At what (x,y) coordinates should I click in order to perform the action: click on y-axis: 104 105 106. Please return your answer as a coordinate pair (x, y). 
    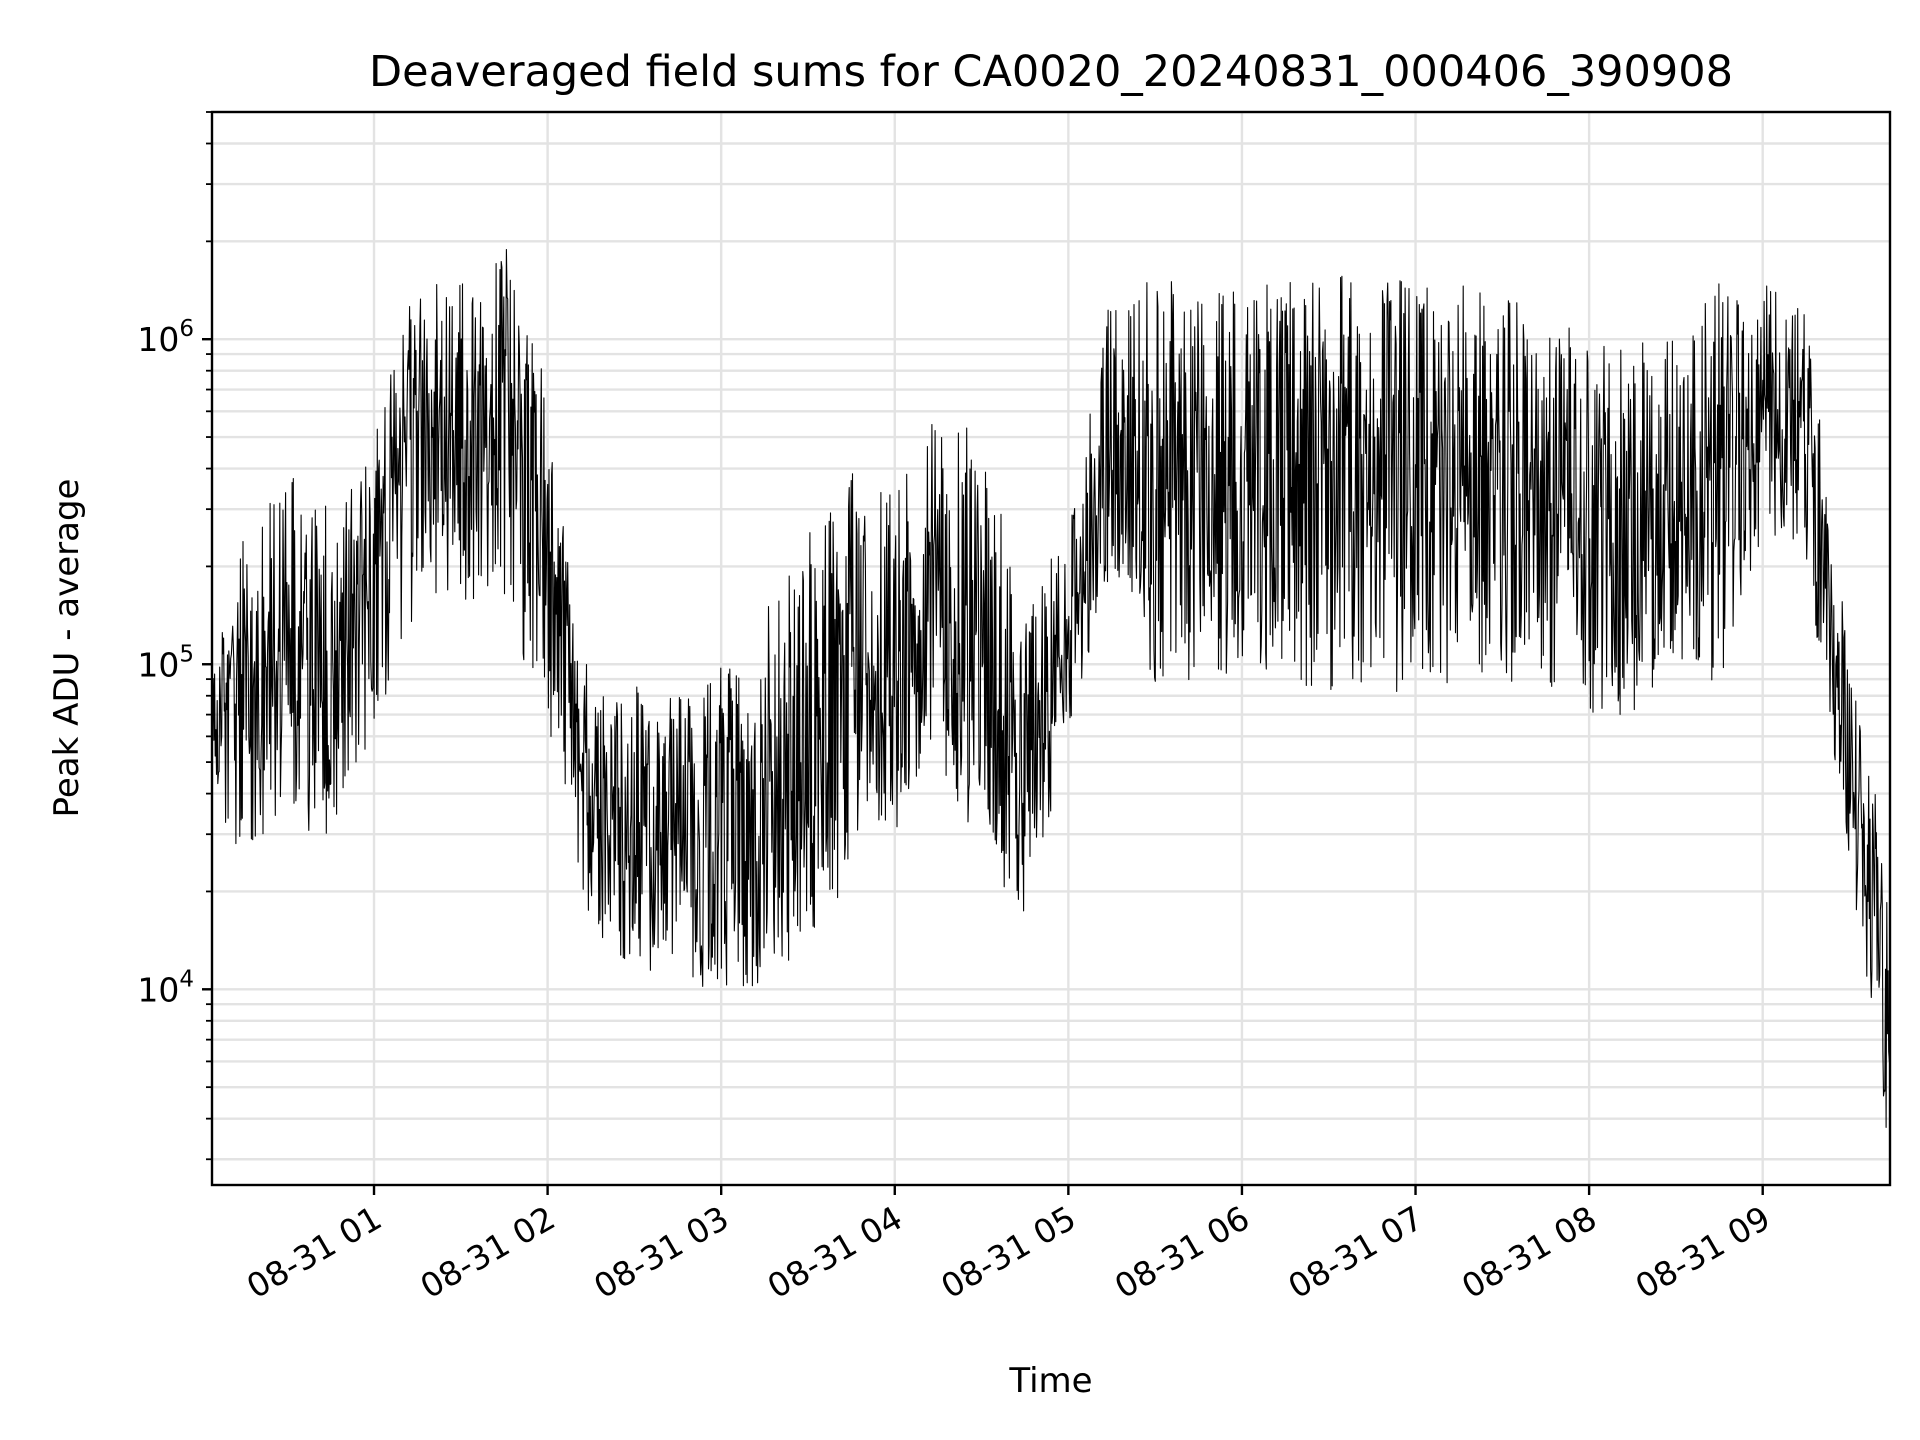
    Looking at the image, I should click on (174, 636).